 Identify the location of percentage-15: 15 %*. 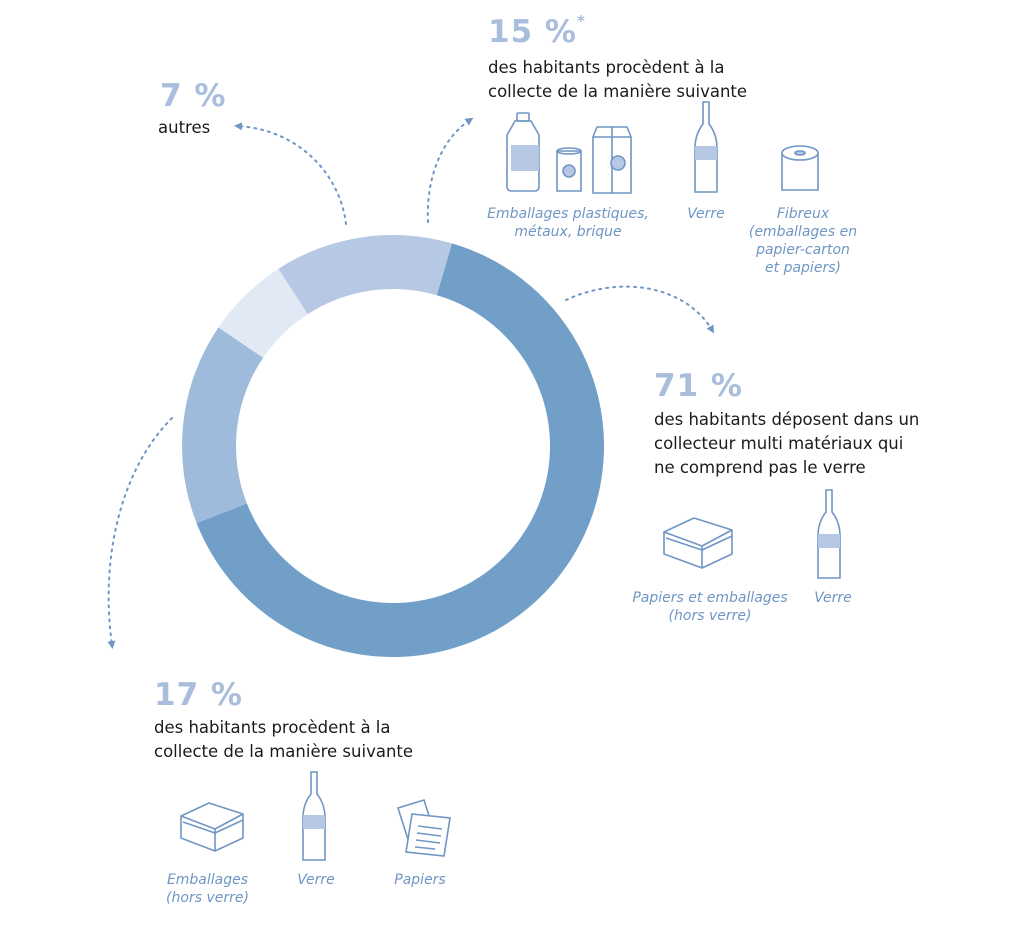
(537, 31).